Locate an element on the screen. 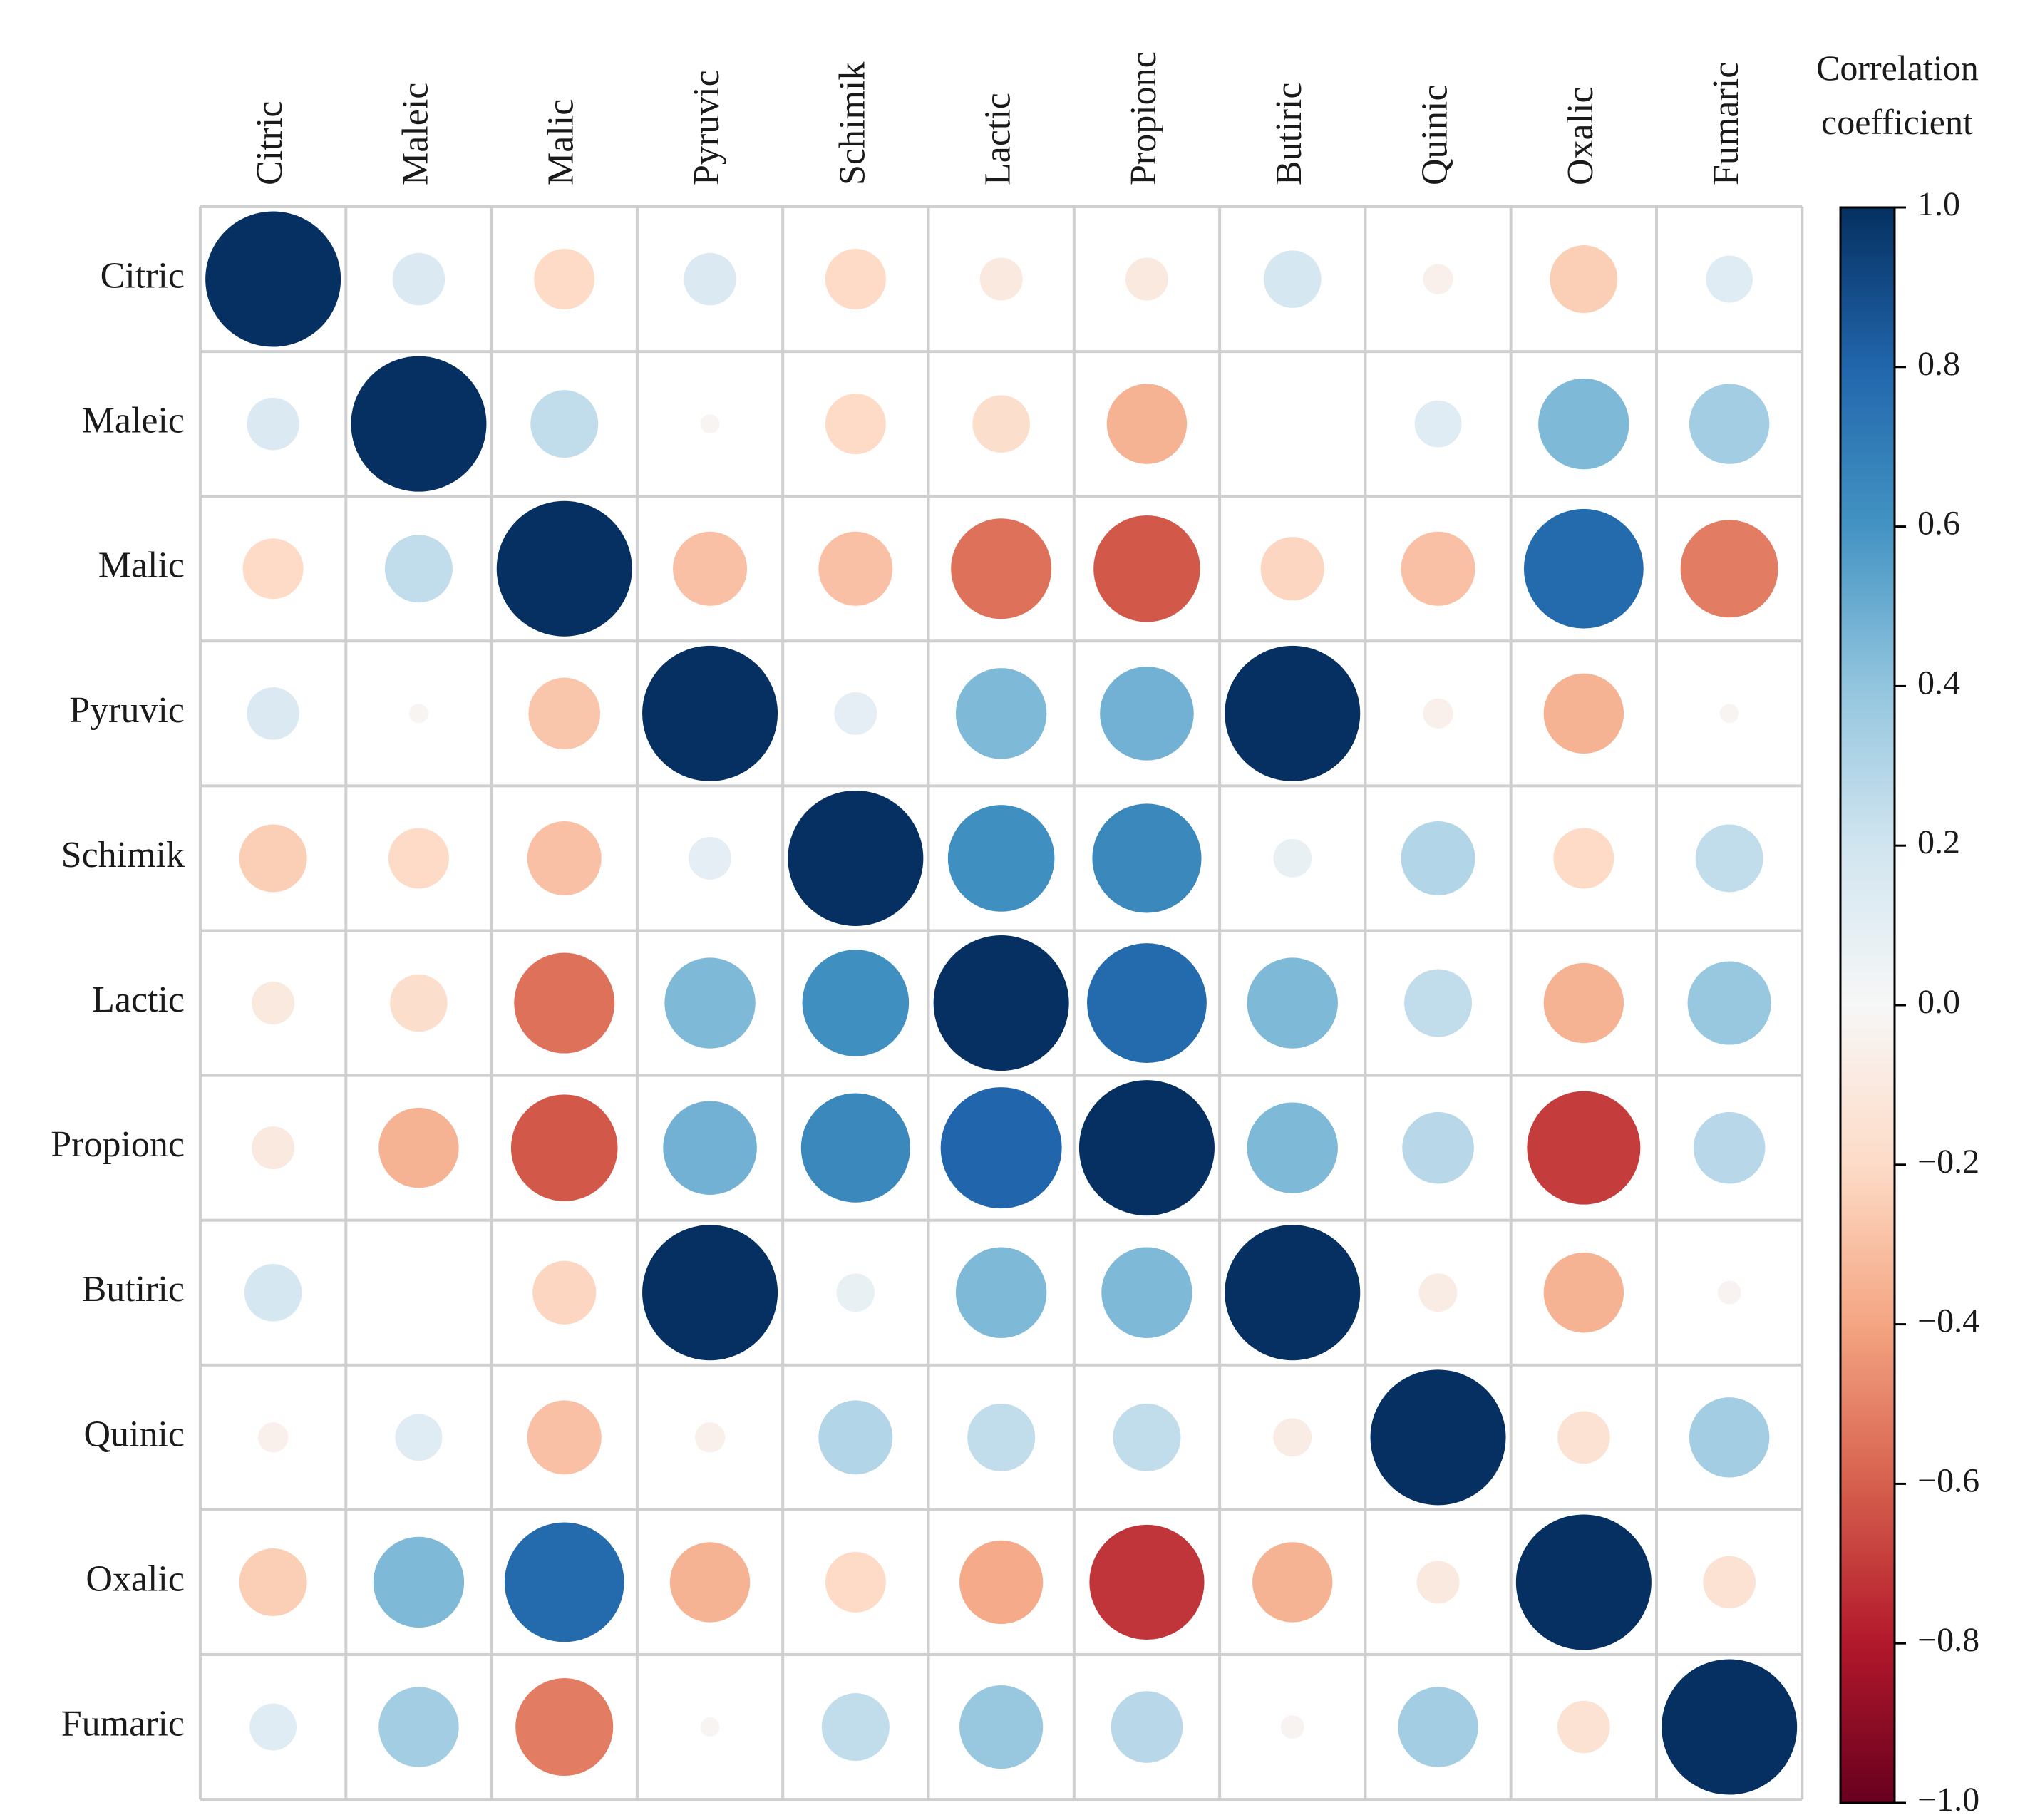 The width and height of the screenshot is (2040, 1820). corr-circle-propionc-butiric is located at coordinates (1292, 1147).